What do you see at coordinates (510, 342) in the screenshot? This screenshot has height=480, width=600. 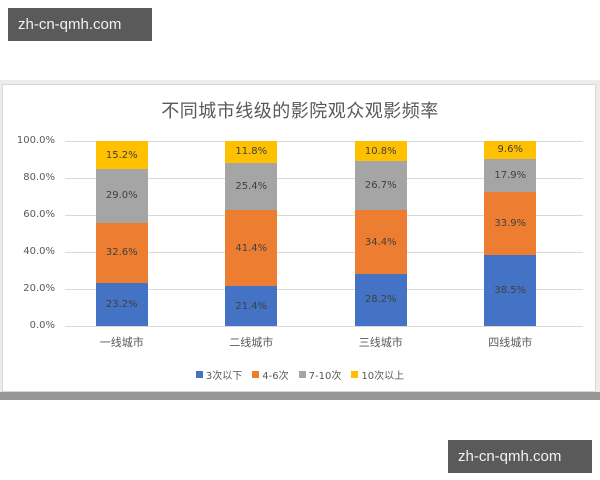 I see `x-category-label: 四线城市` at bounding box center [510, 342].